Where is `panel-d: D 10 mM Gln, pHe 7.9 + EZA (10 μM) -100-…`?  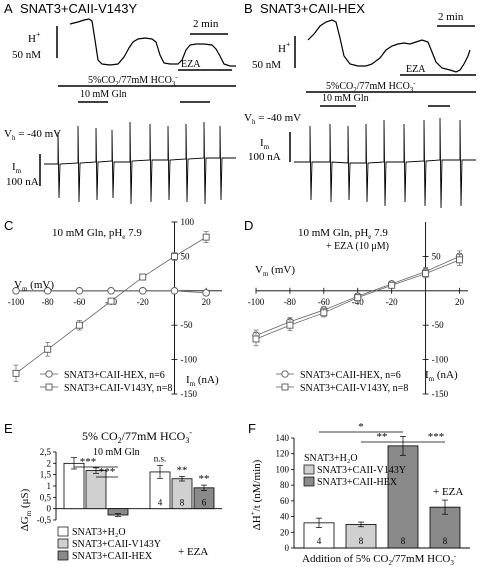
panel-d: D 10 mM Gln, pHe 7.9 + EZA (10 μM) -100-… is located at coordinates (356, 308).